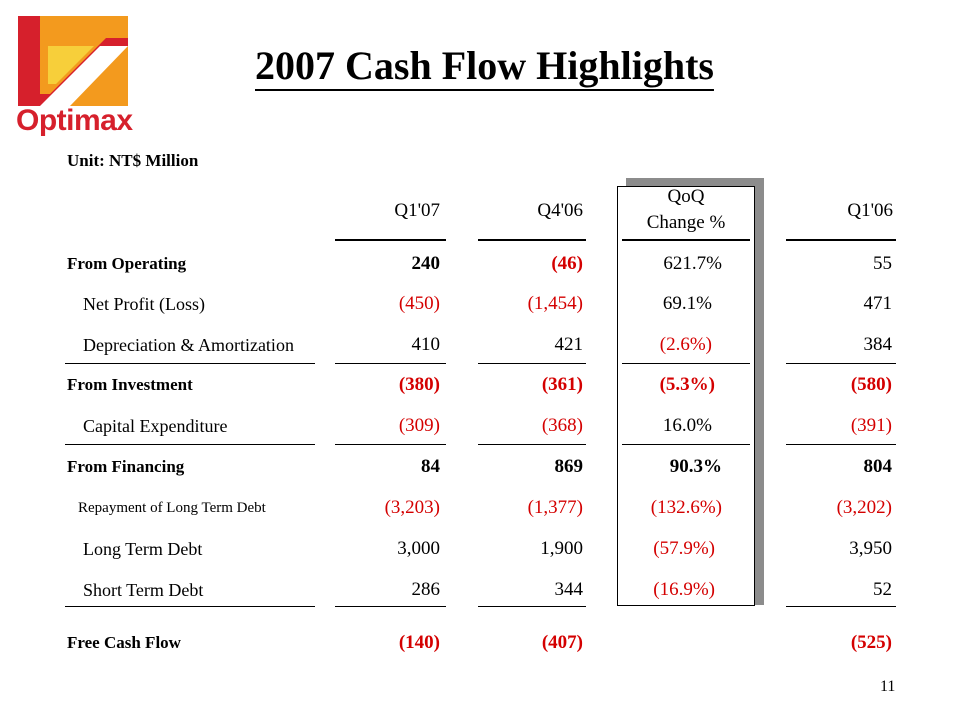 The height and width of the screenshot is (720, 960). Describe the element at coordinates (686, 444) in the screenshot. I see `rule-investment-qoq` at that location.